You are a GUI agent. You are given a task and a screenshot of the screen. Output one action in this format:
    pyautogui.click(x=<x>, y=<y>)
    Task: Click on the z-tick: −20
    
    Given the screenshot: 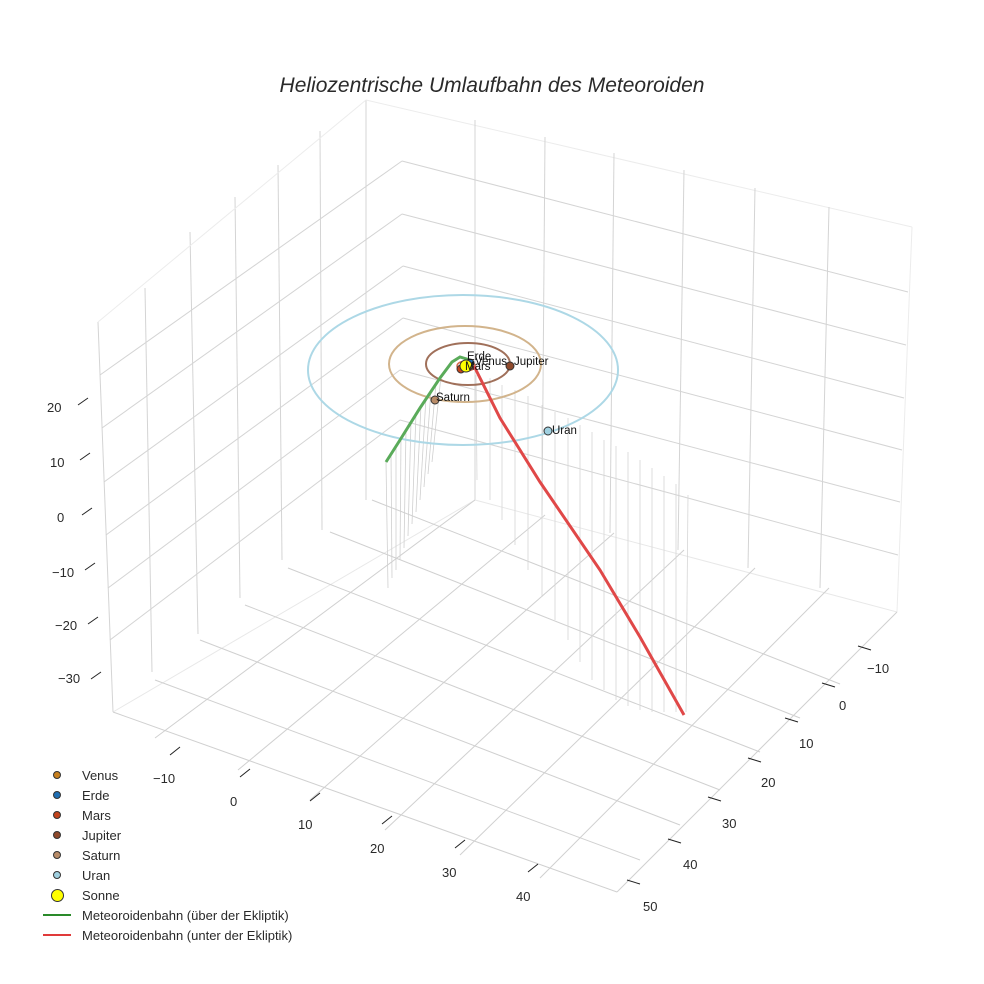 What is the action you would take?
    pyautogui.click(x=66, y=625)
    